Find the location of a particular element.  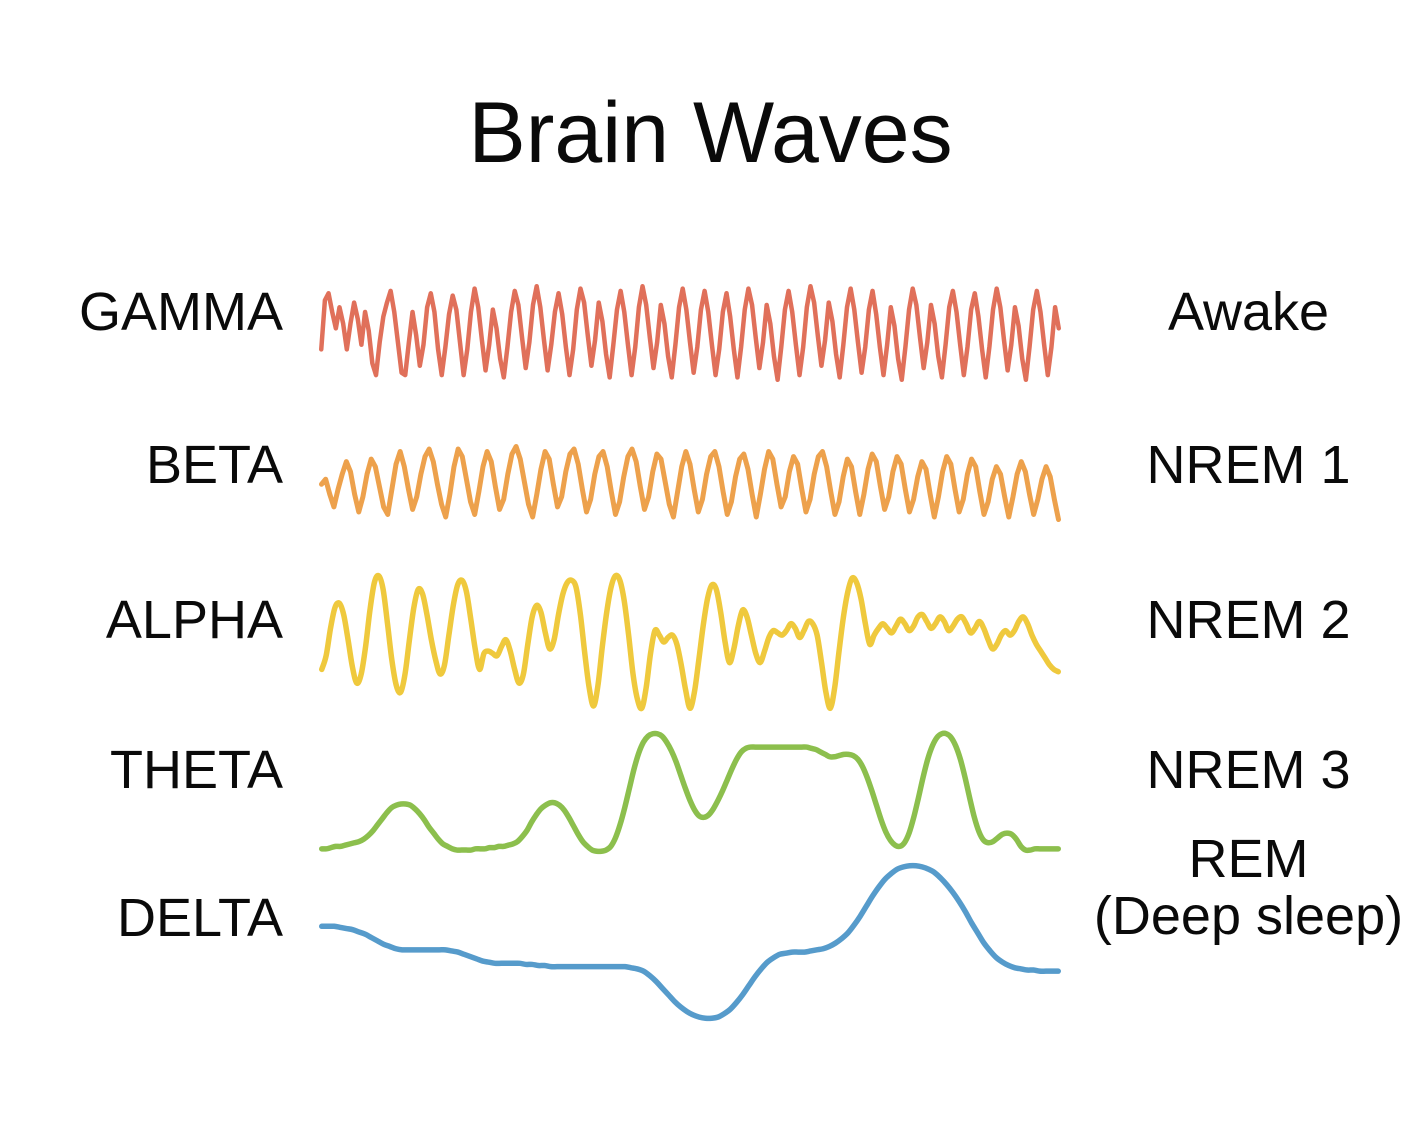

band-label-alpha: ALPHA is located at coordinates (194, 620).